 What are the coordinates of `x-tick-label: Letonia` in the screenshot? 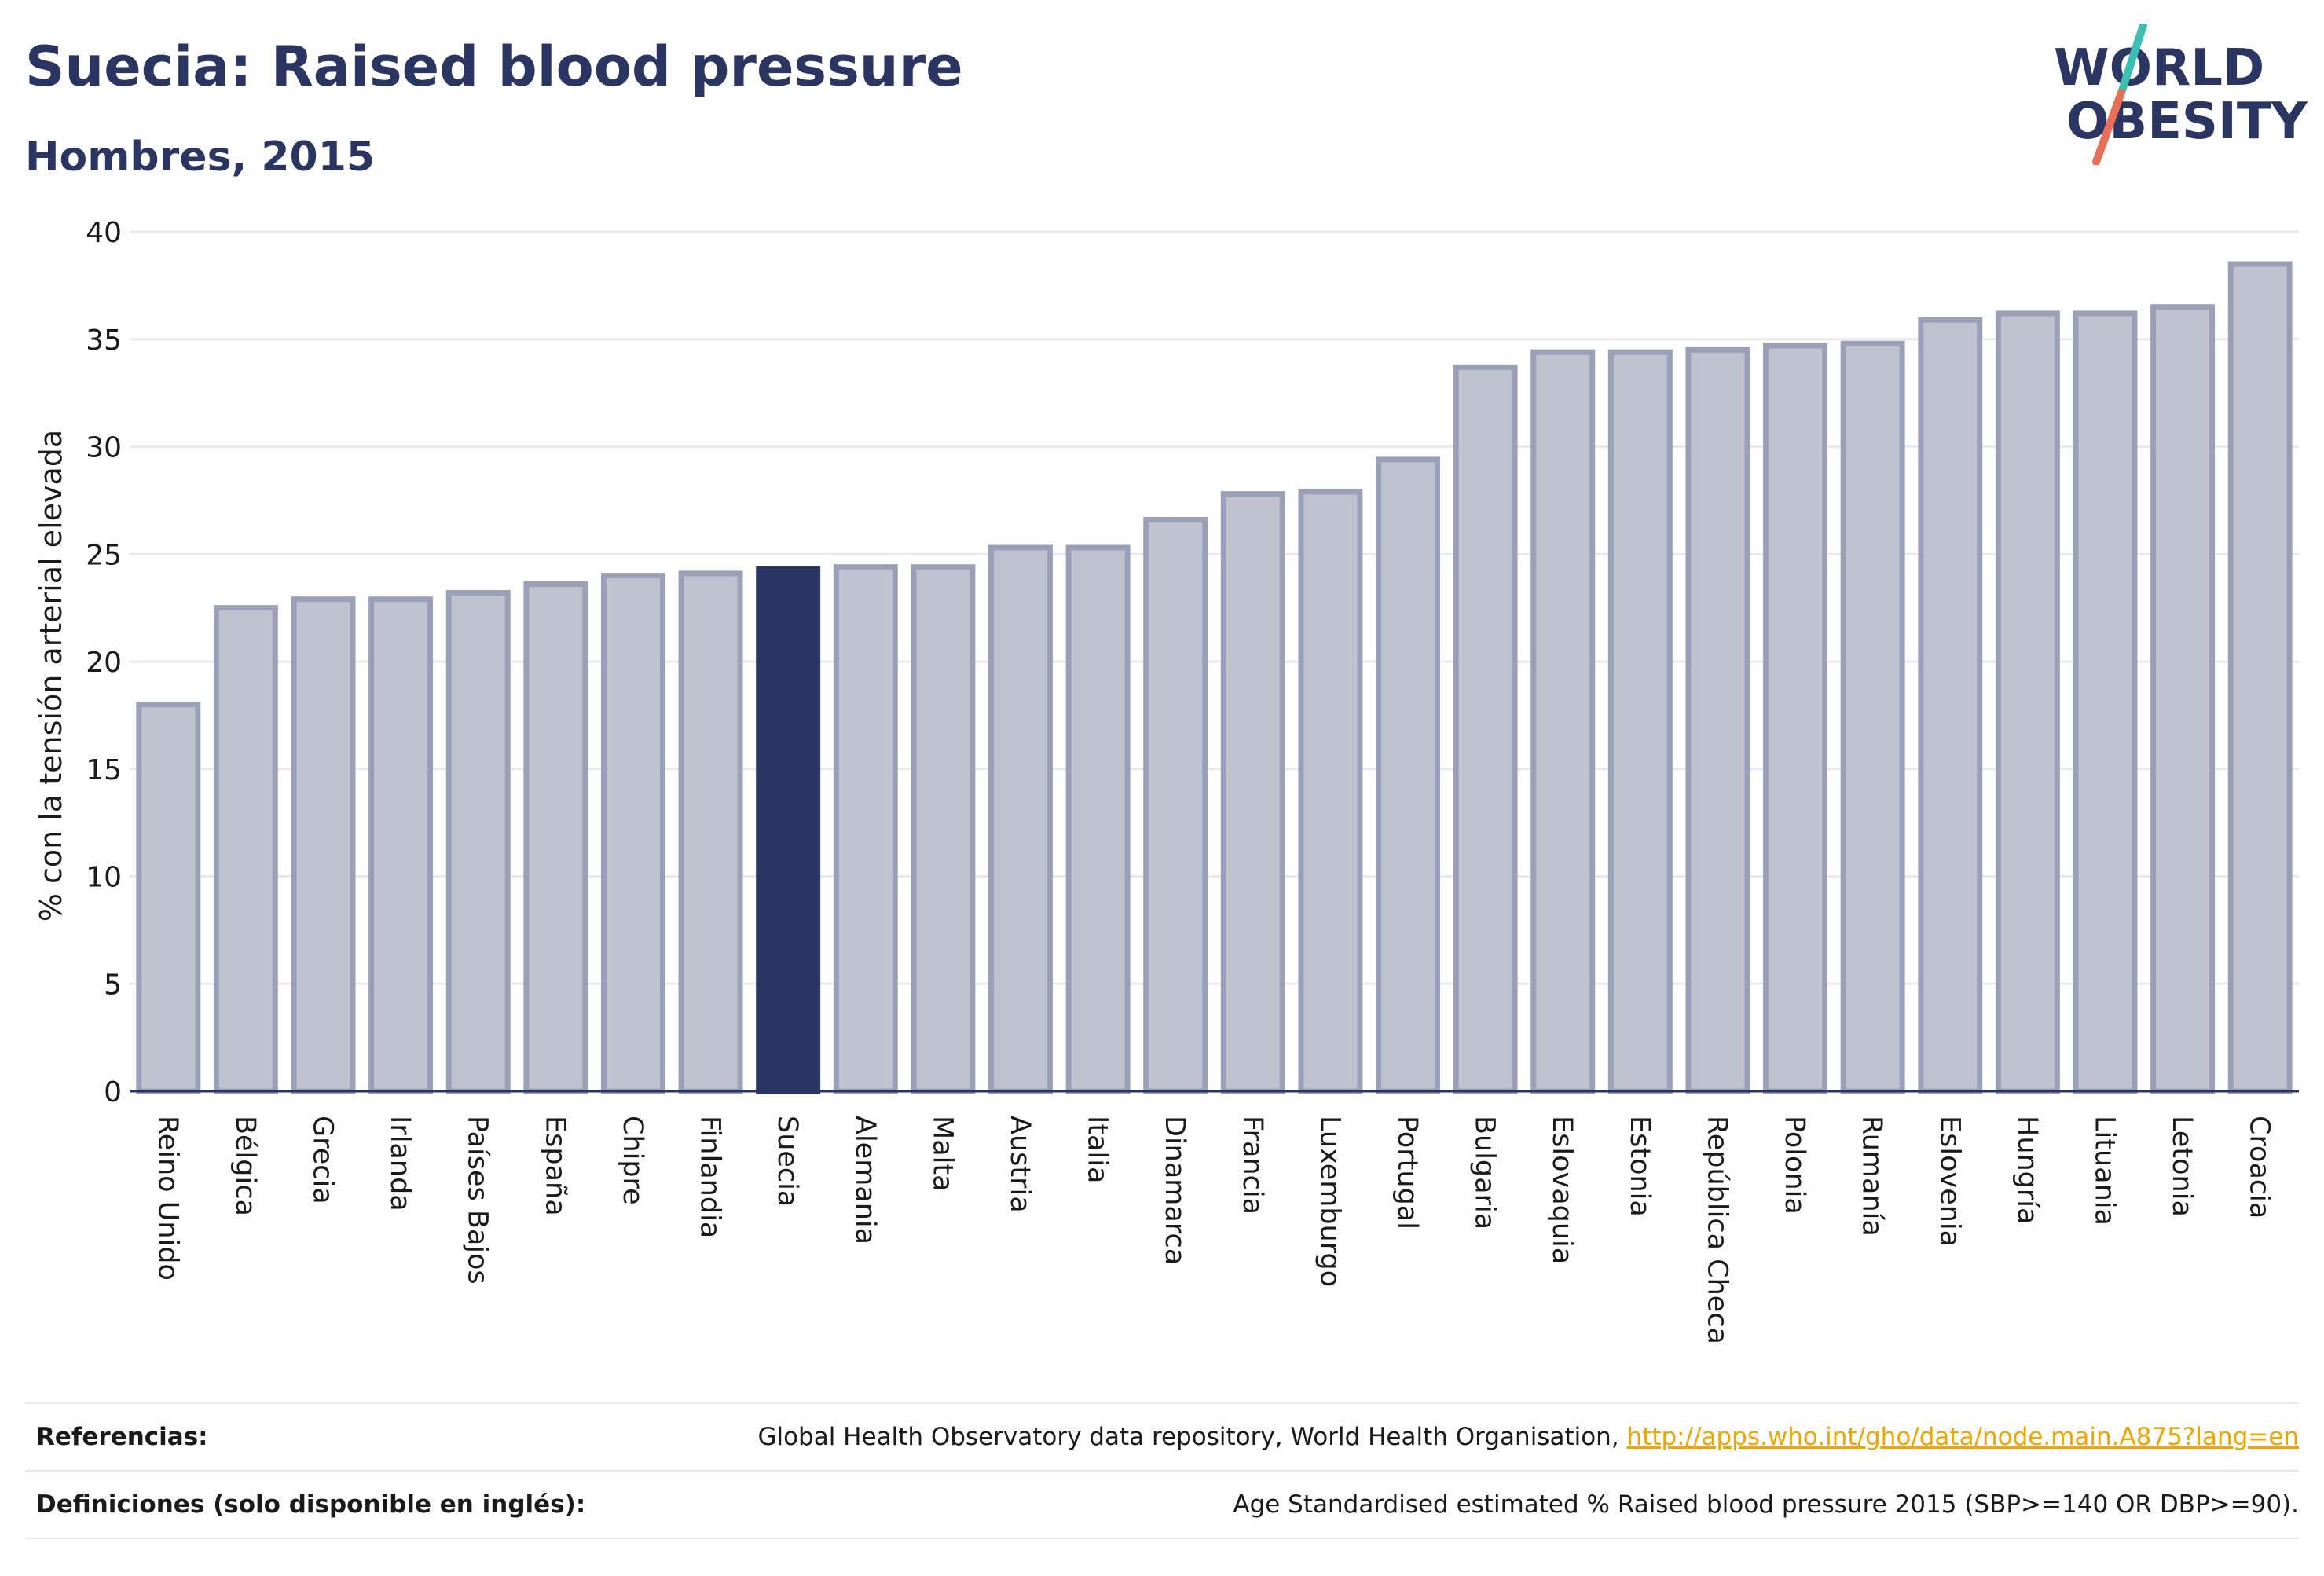 It's located at (2182, 1166).